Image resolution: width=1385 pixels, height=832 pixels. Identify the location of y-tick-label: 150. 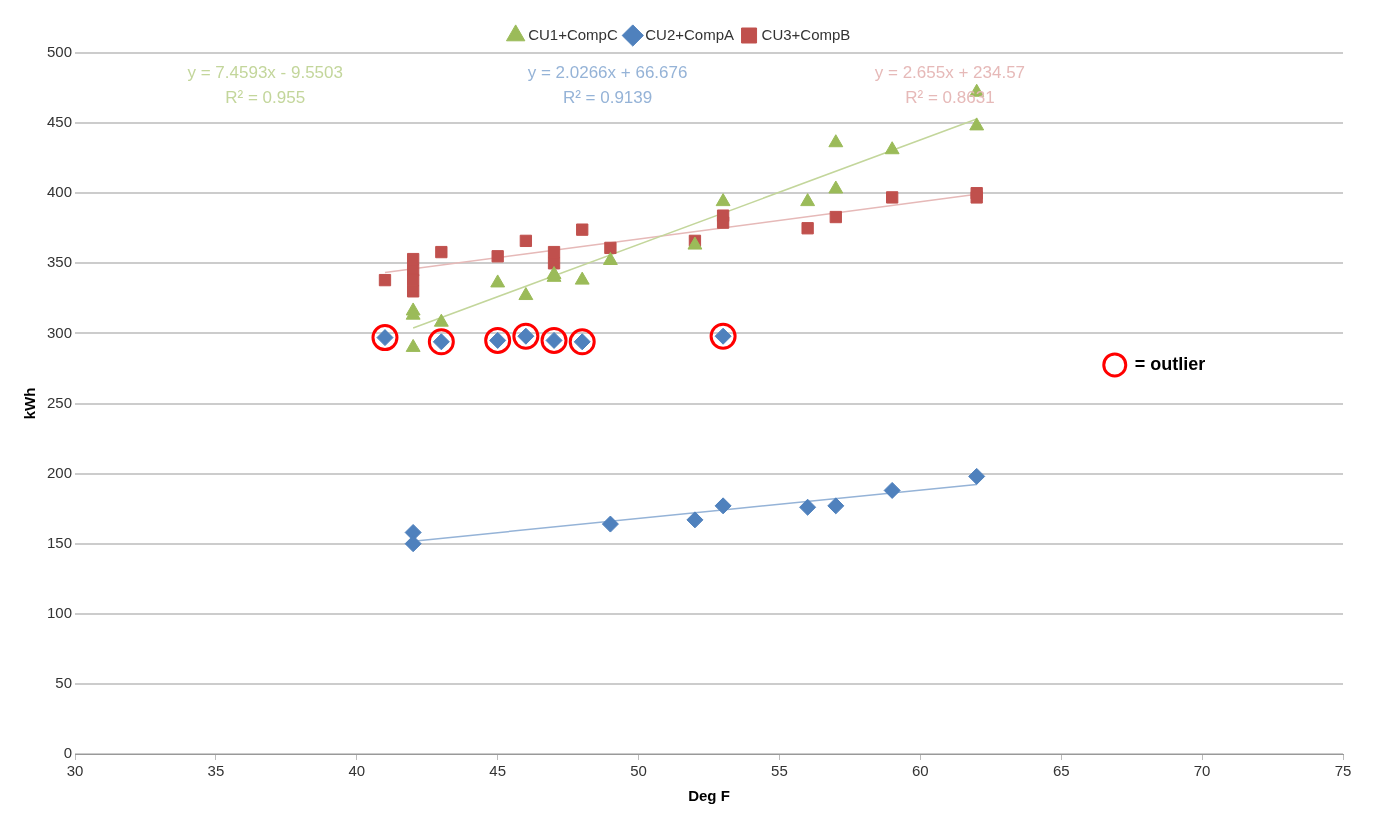
(60, 542).